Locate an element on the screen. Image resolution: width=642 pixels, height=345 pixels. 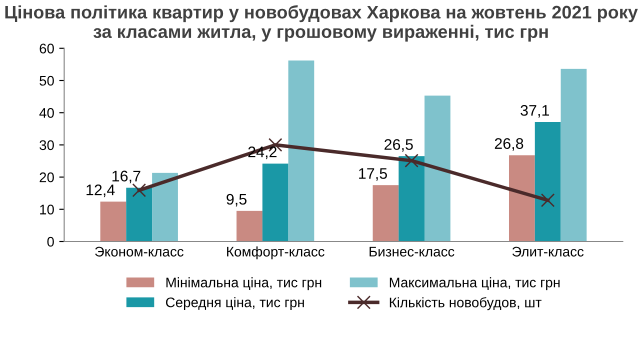
y-tick-label: 30 is located at coordinates (47, 145).